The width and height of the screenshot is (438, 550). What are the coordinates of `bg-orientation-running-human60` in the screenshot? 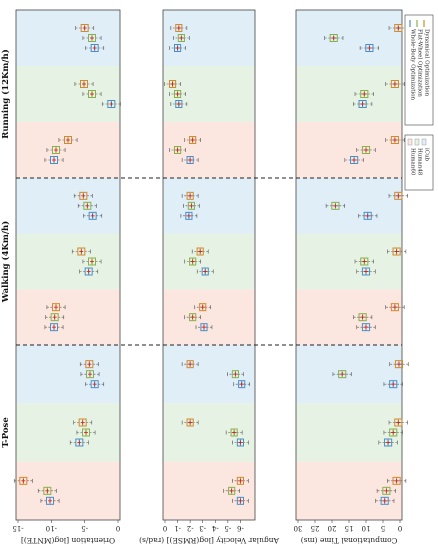 It's located at (68, 150).